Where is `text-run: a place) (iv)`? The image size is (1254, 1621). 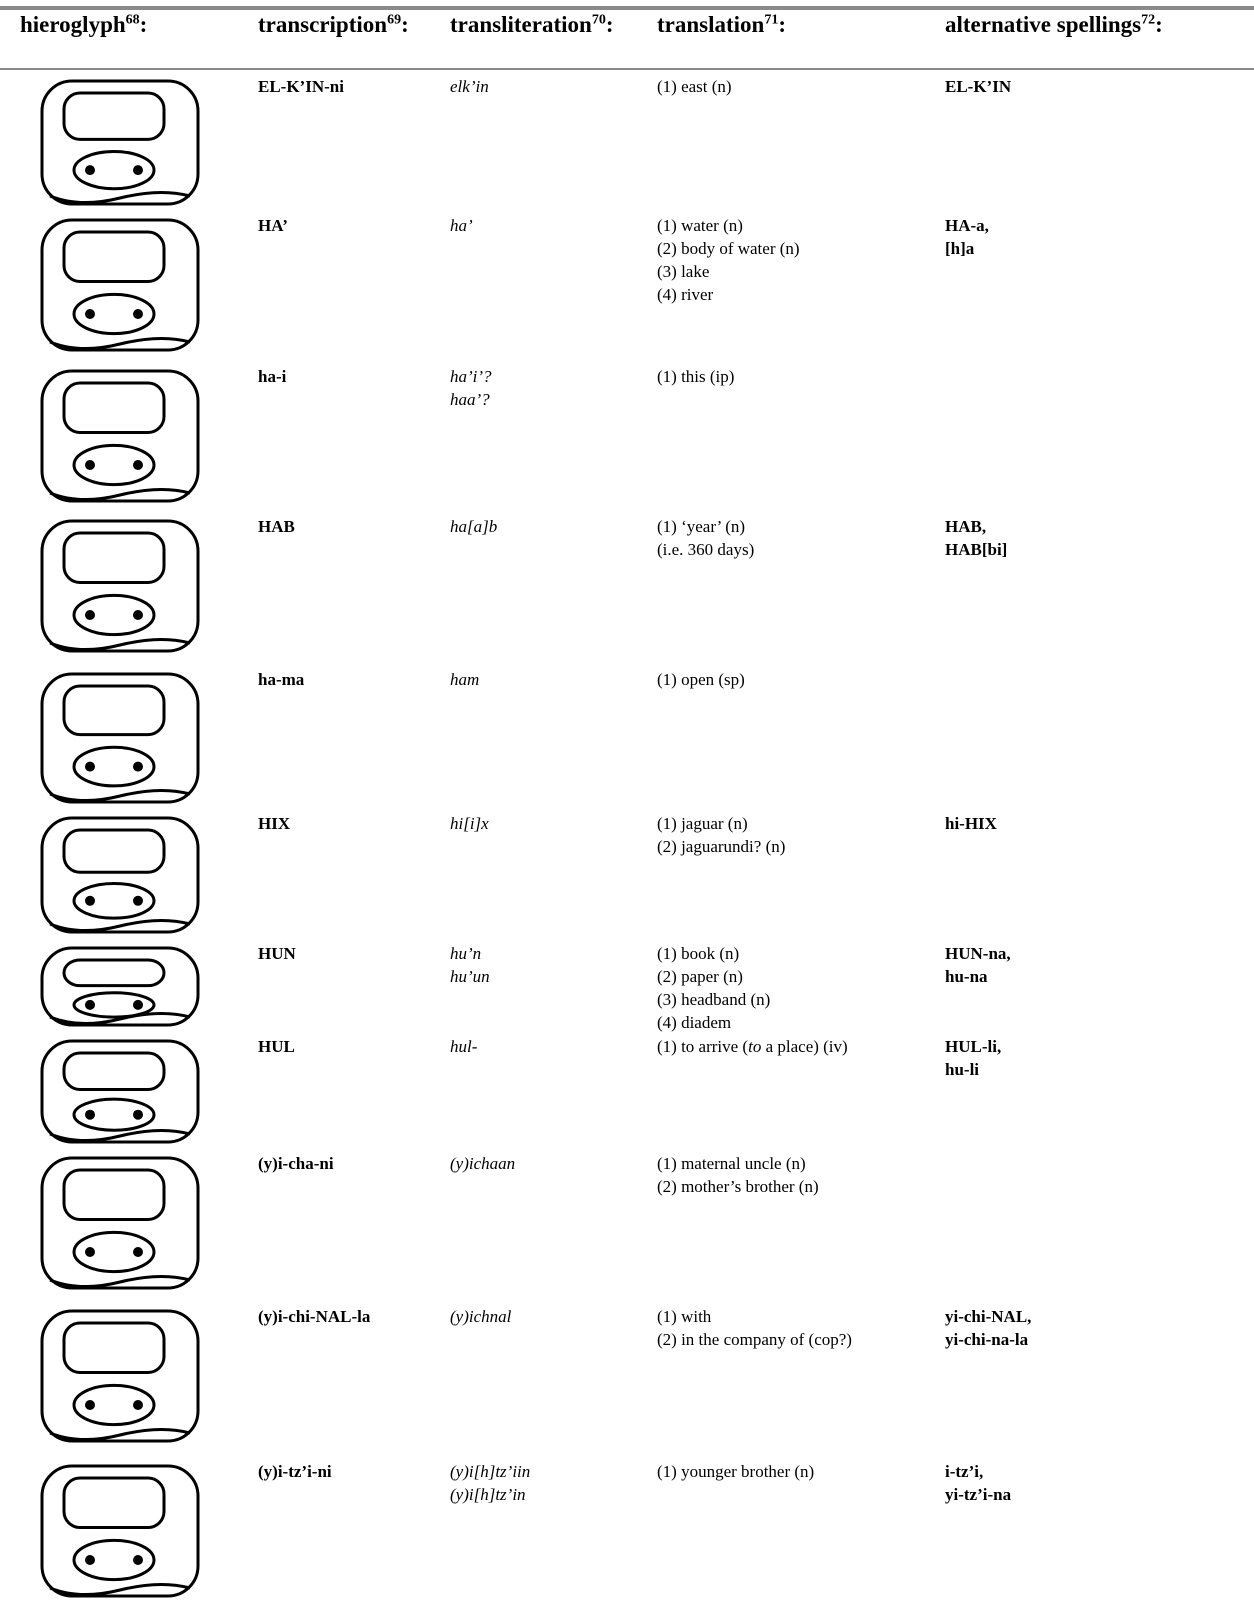 text-run: a place) (iv) is located at coordinates (804, 1046).